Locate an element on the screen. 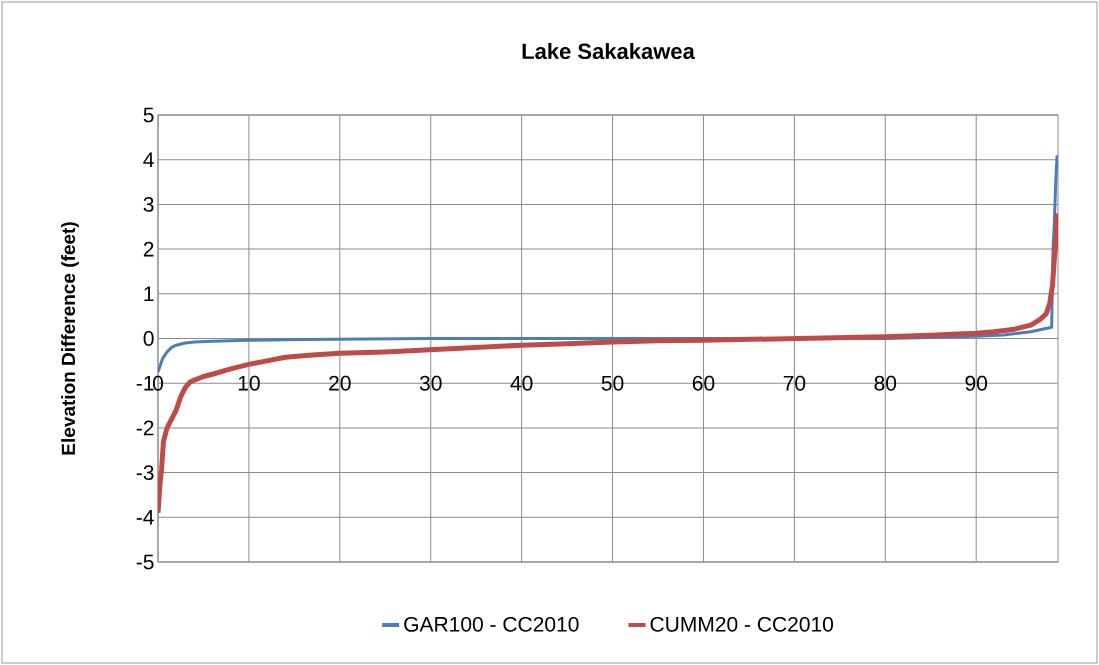 The image size is (1099, 665). y-axis-title: Elevation Difference (feet) is located at coordinates (70, 338).